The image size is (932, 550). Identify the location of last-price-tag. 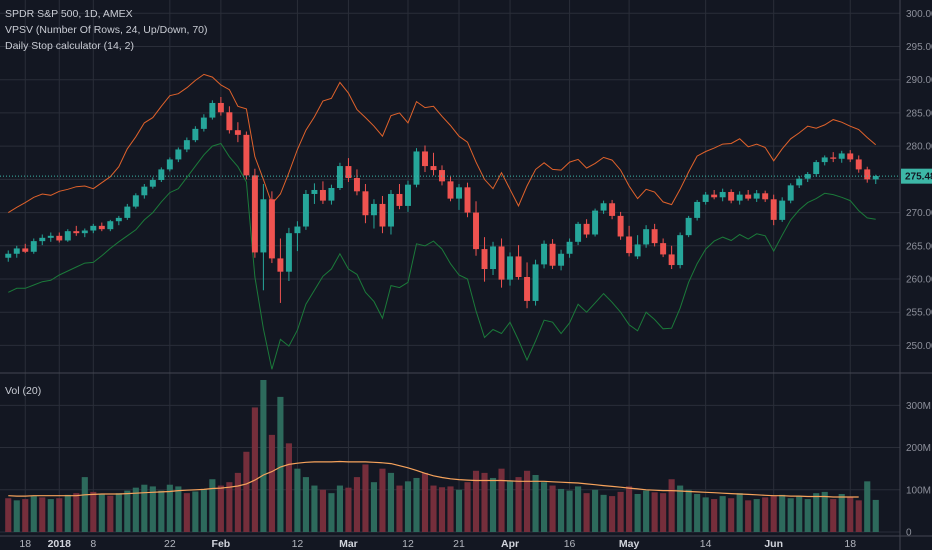
(916, 176).